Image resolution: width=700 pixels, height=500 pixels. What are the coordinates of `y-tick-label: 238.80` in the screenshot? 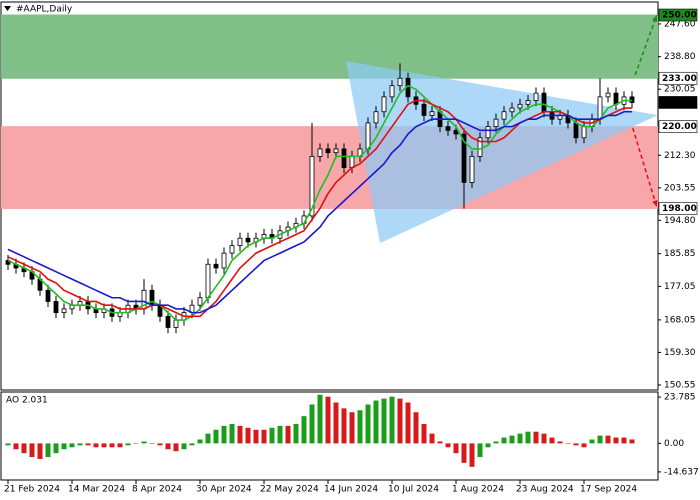 It's located at (680, 57).